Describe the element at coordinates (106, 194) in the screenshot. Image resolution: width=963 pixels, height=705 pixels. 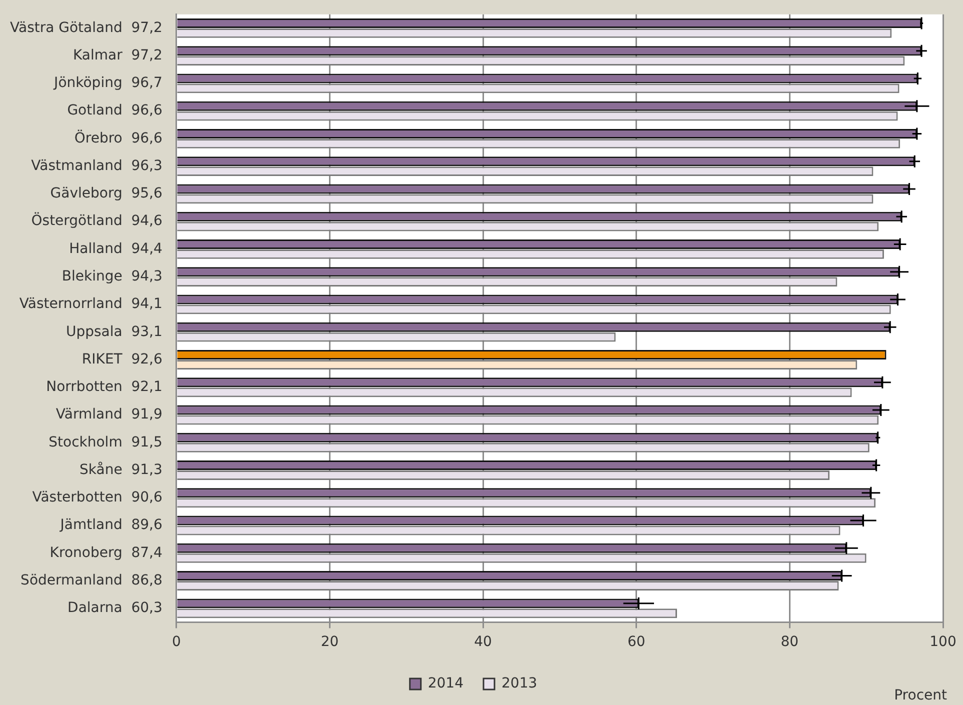
I see `y-tick-label: Gävleborg 95,6` at that location.